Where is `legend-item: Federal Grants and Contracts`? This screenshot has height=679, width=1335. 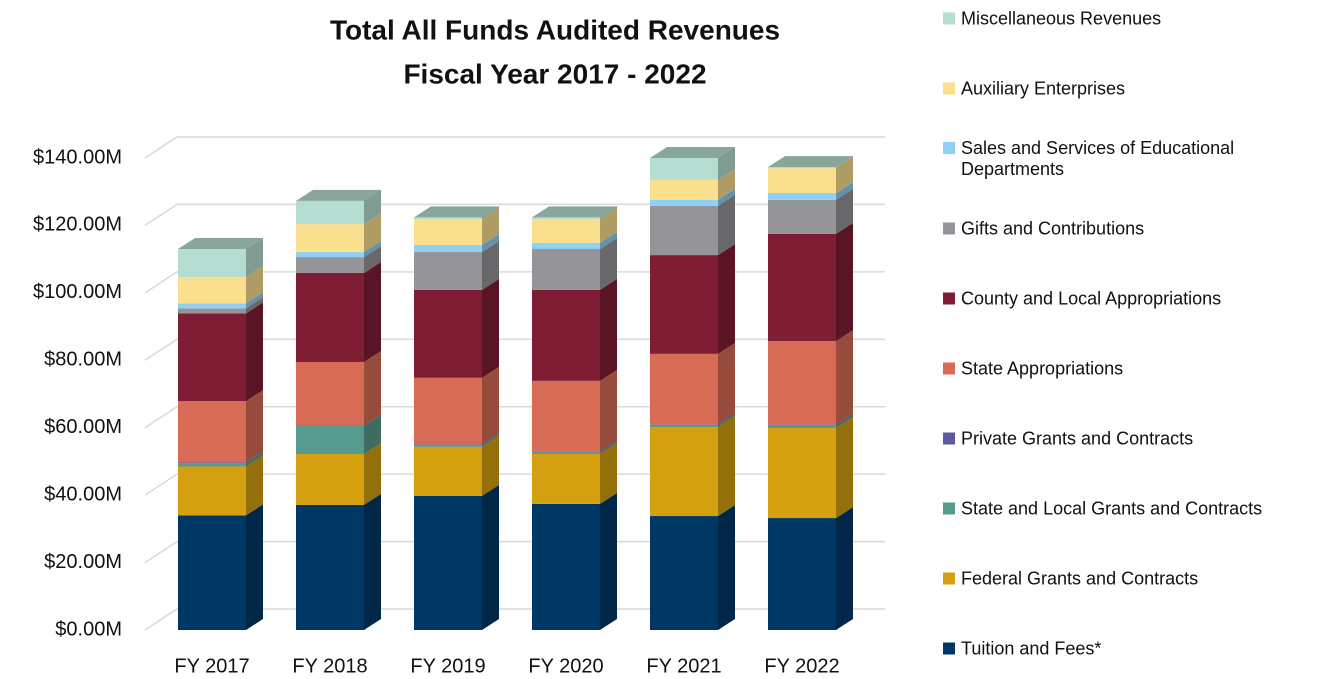 legend-item: Federal Grants and Contracts is located at coordinates (1133, 579).